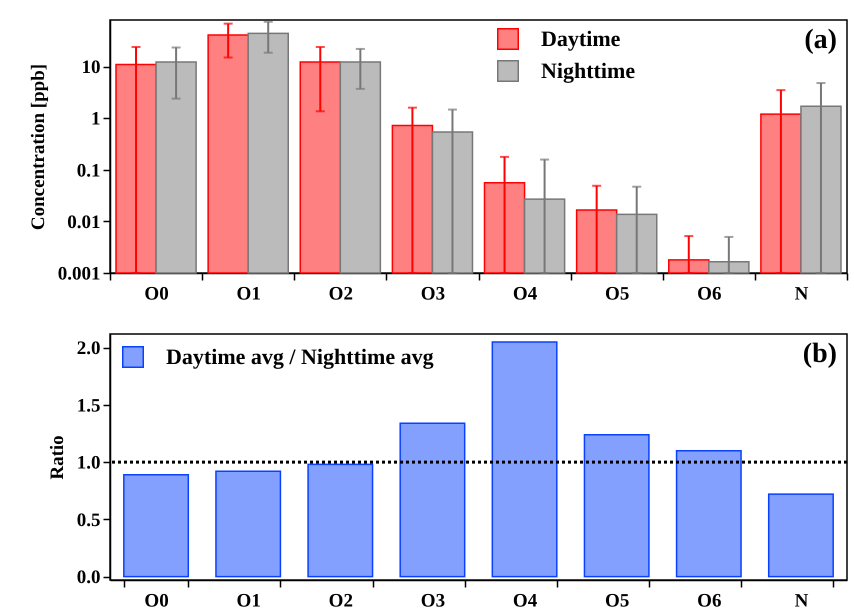 The image size is (854, 612). What do you see at coordinates (79, 274) in the screenshot?
I see `y-tick-label: 0.001` at bounding box center [79, 274].